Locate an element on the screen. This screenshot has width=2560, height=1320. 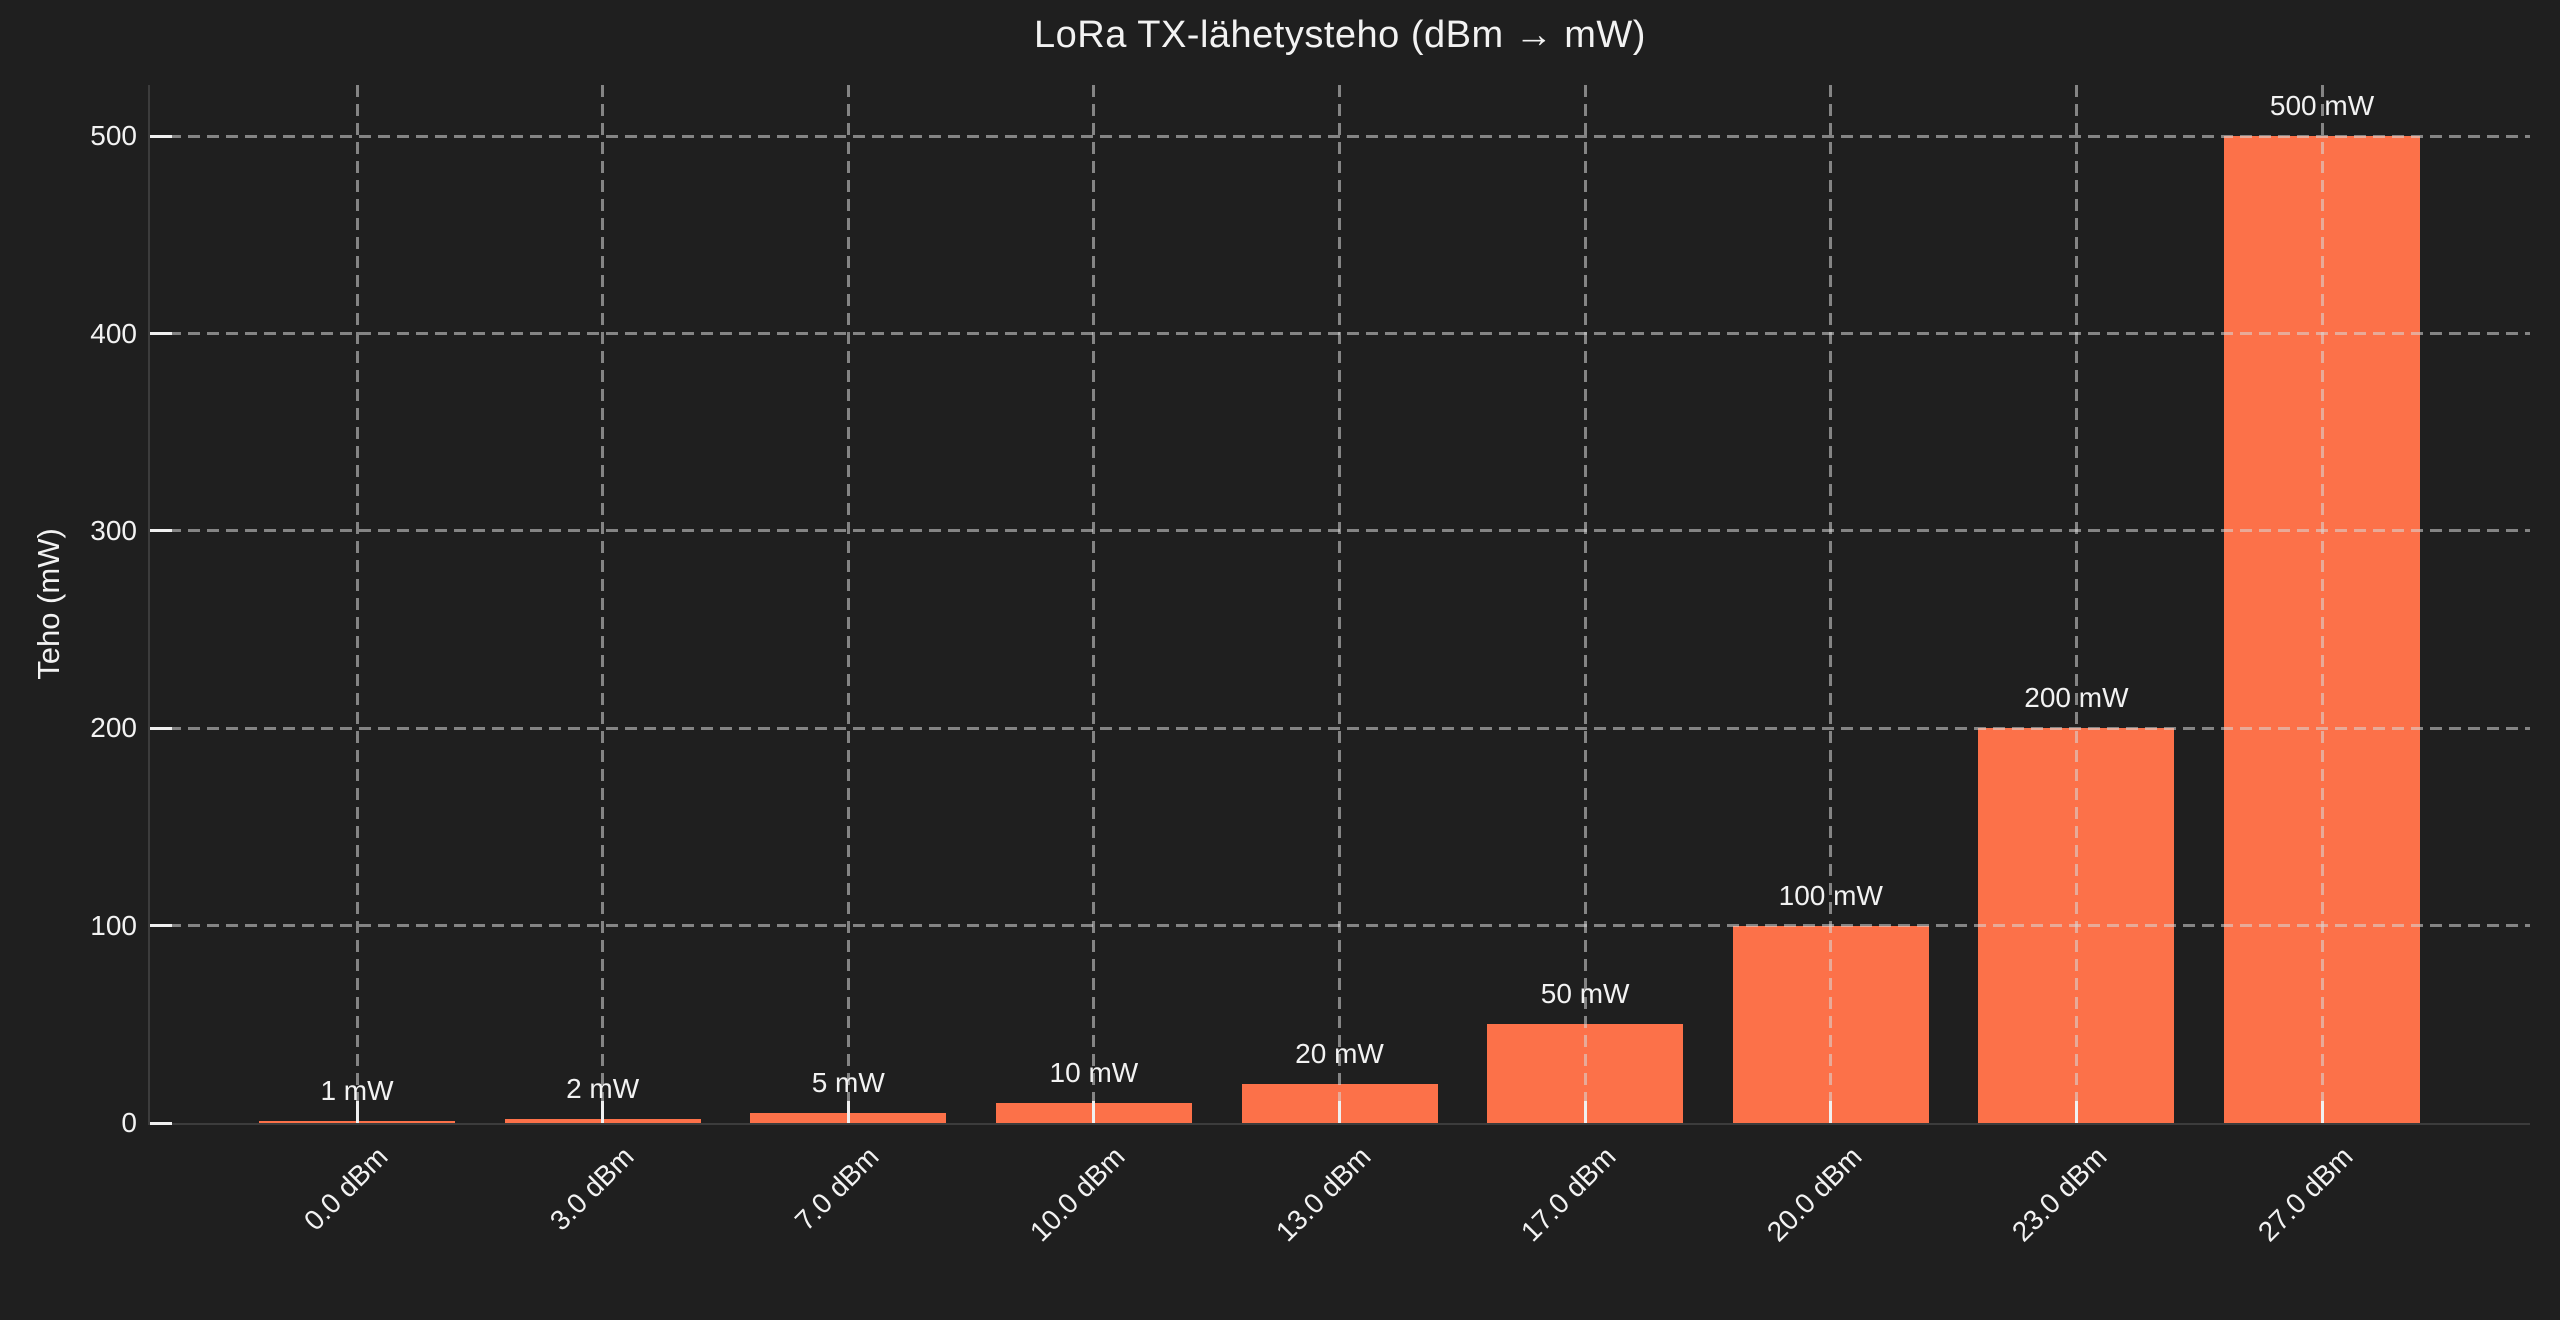
x-axis-spine is located at coordinates (1340, 1124).